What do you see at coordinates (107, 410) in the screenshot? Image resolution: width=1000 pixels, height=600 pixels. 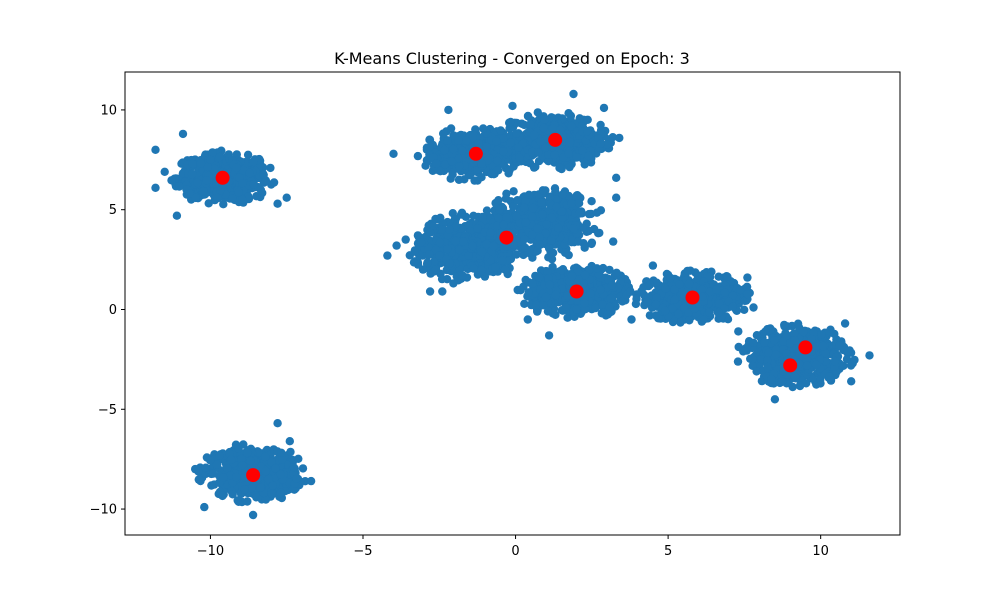 I see `y-tick-label: −5` at bounding box center [107, 410].